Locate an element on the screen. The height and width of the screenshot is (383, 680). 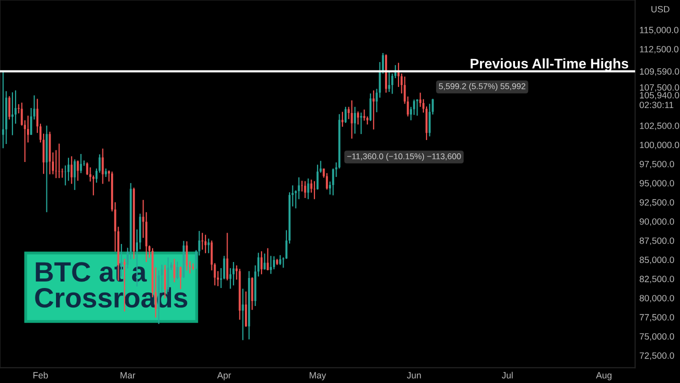
x-tick-label: Jun is located at coordinates (413, 375).